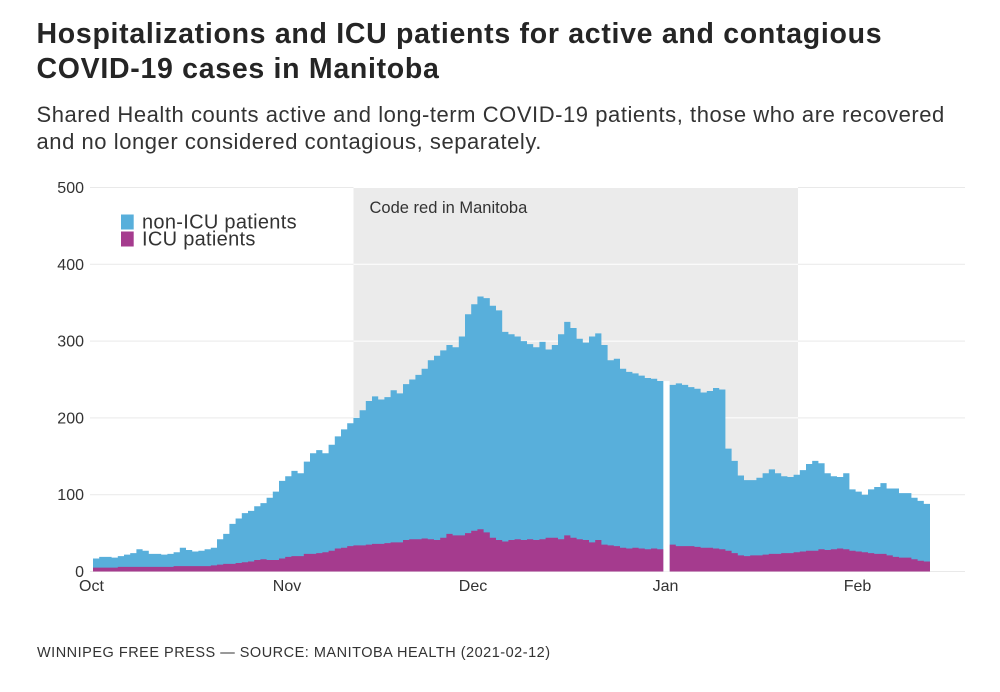 Image resolution: width=1000 pixels, height=692 pixels. Describe the element at coordinates (219, 223) in the screenshot. I see `svg-text: non-ICU patients` at that location.